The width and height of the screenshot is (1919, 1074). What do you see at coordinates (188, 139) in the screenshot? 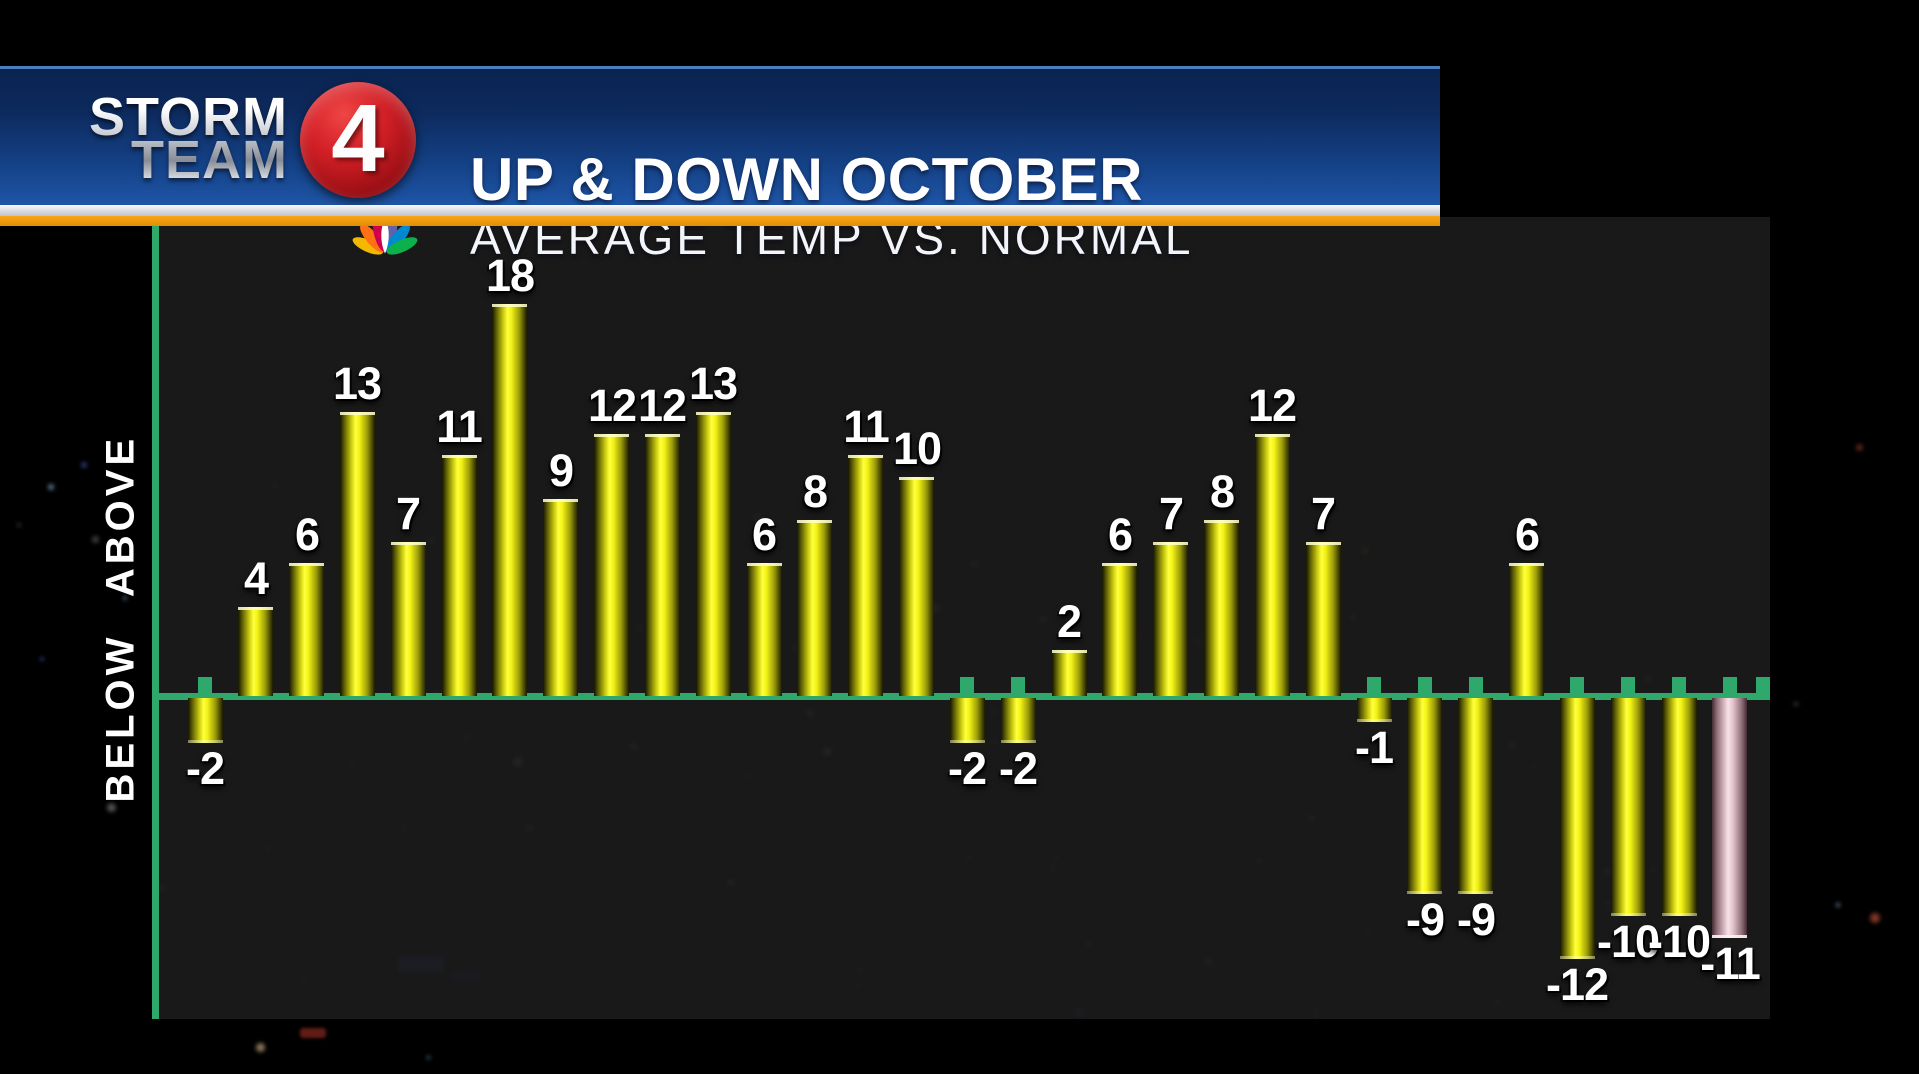
I see `storm-team-wordmark: STORM TEAM` at bounding box center [188, 139].